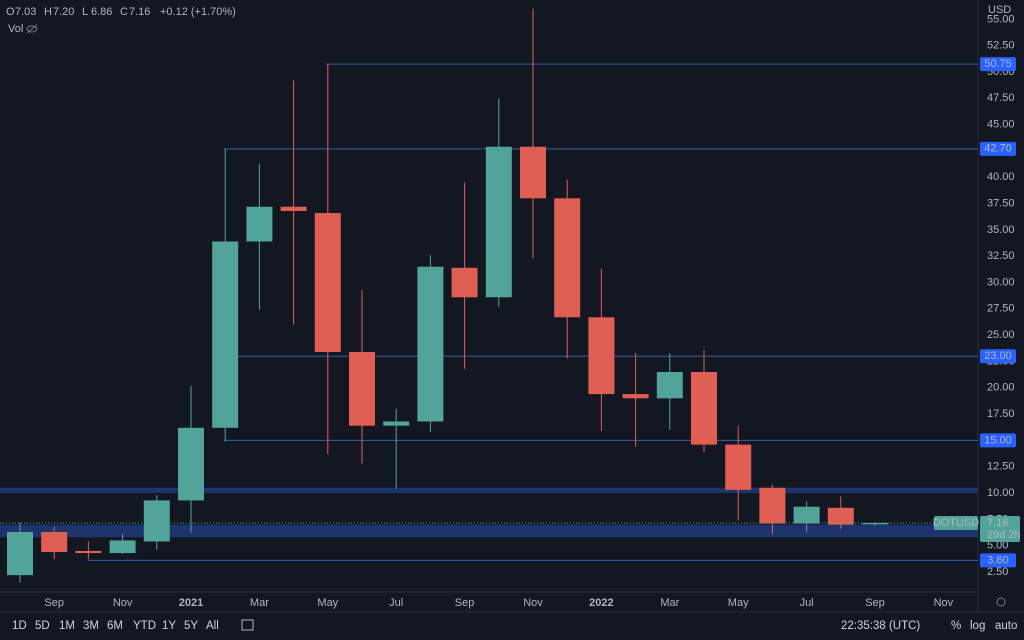 The image size is (1024, 640). I want to click on level-label: 23.00, so click(998, 356).